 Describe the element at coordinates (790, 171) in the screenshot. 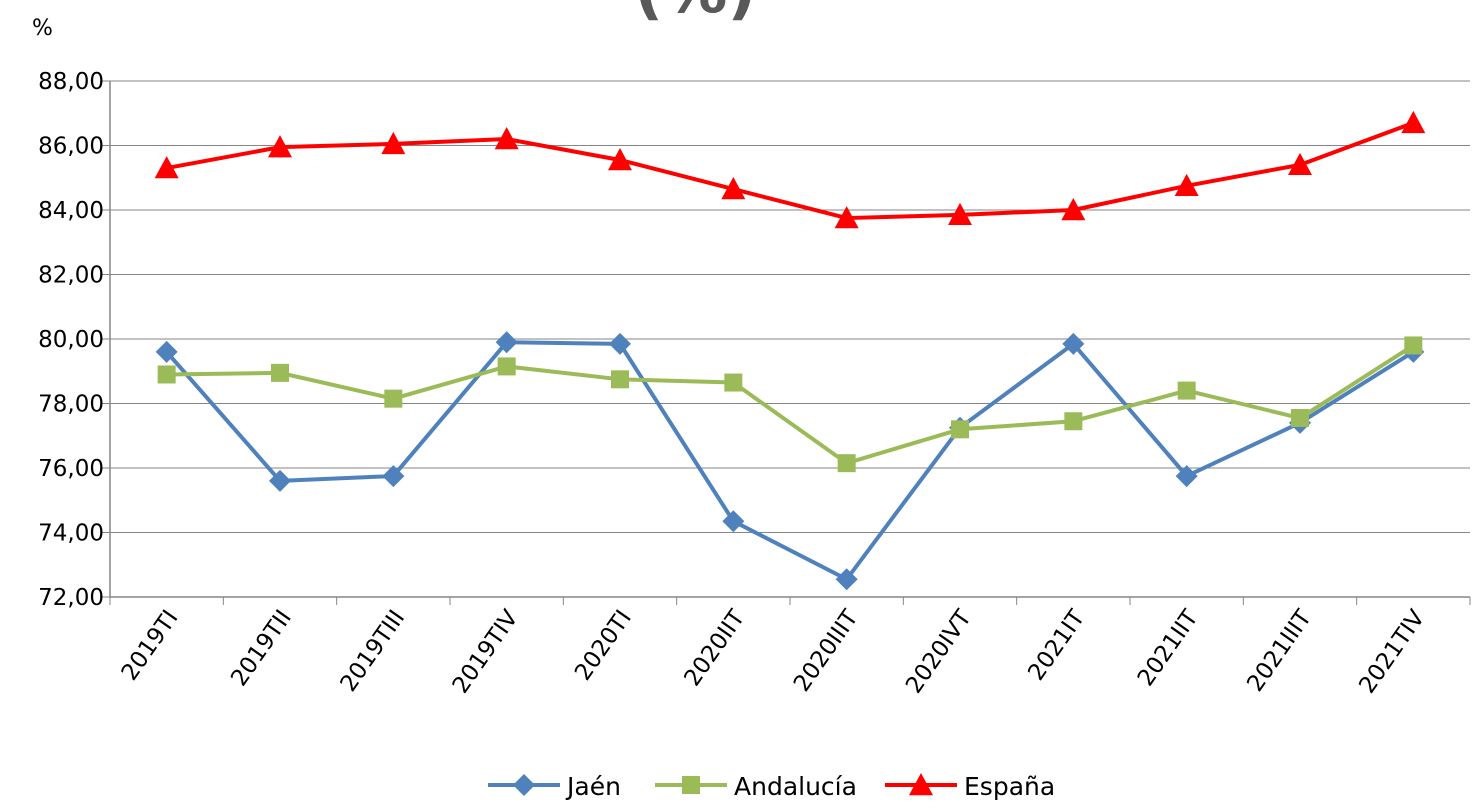

I see `series-line-España` at that location.